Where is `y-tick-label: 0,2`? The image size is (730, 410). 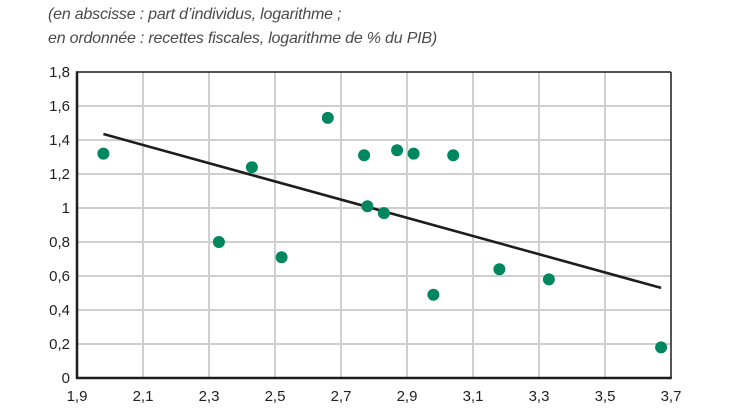
y-tick-label: 0,2 is located at coordinates (59, 344).